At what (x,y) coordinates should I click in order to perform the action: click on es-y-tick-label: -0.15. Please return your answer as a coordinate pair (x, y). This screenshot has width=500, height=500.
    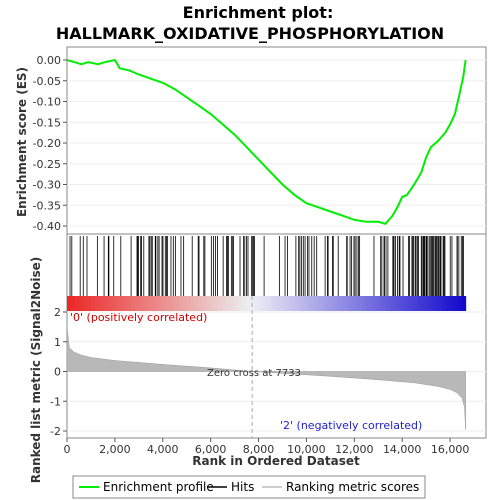
    Looking at the image, I should click on (47, 122).